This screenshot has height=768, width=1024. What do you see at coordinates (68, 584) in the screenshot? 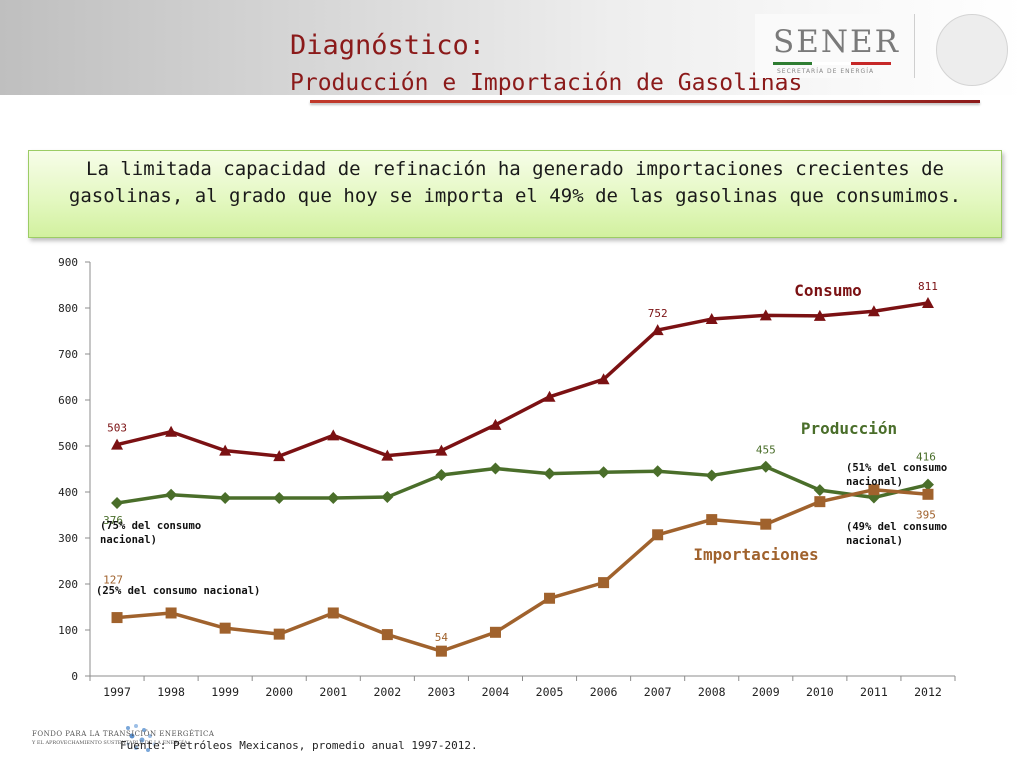
I see `y-tick-label: 200` at bounding box center [68, 584].